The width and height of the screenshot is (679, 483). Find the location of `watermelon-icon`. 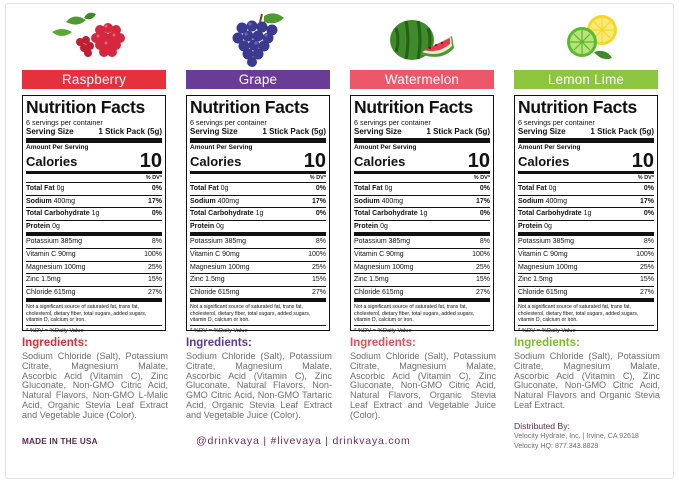

watermelon-icon is located at coordinates (422, 39).